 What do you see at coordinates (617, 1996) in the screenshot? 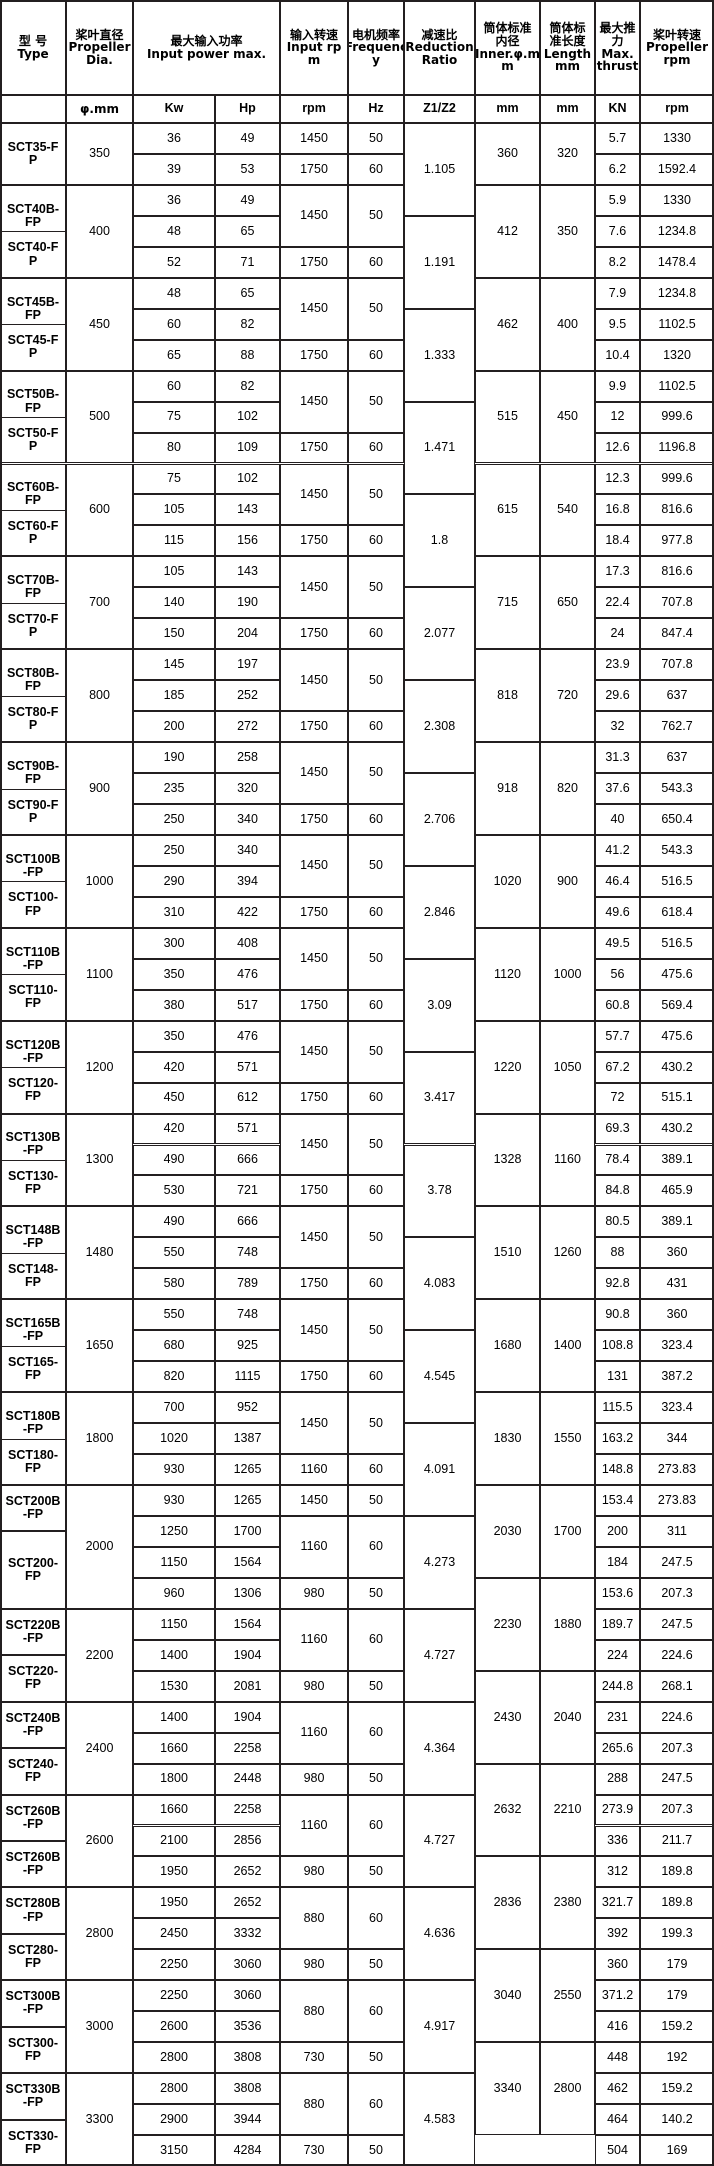
I see `max-thrust-cell: 371.2` at bounding box center [617, 1996].